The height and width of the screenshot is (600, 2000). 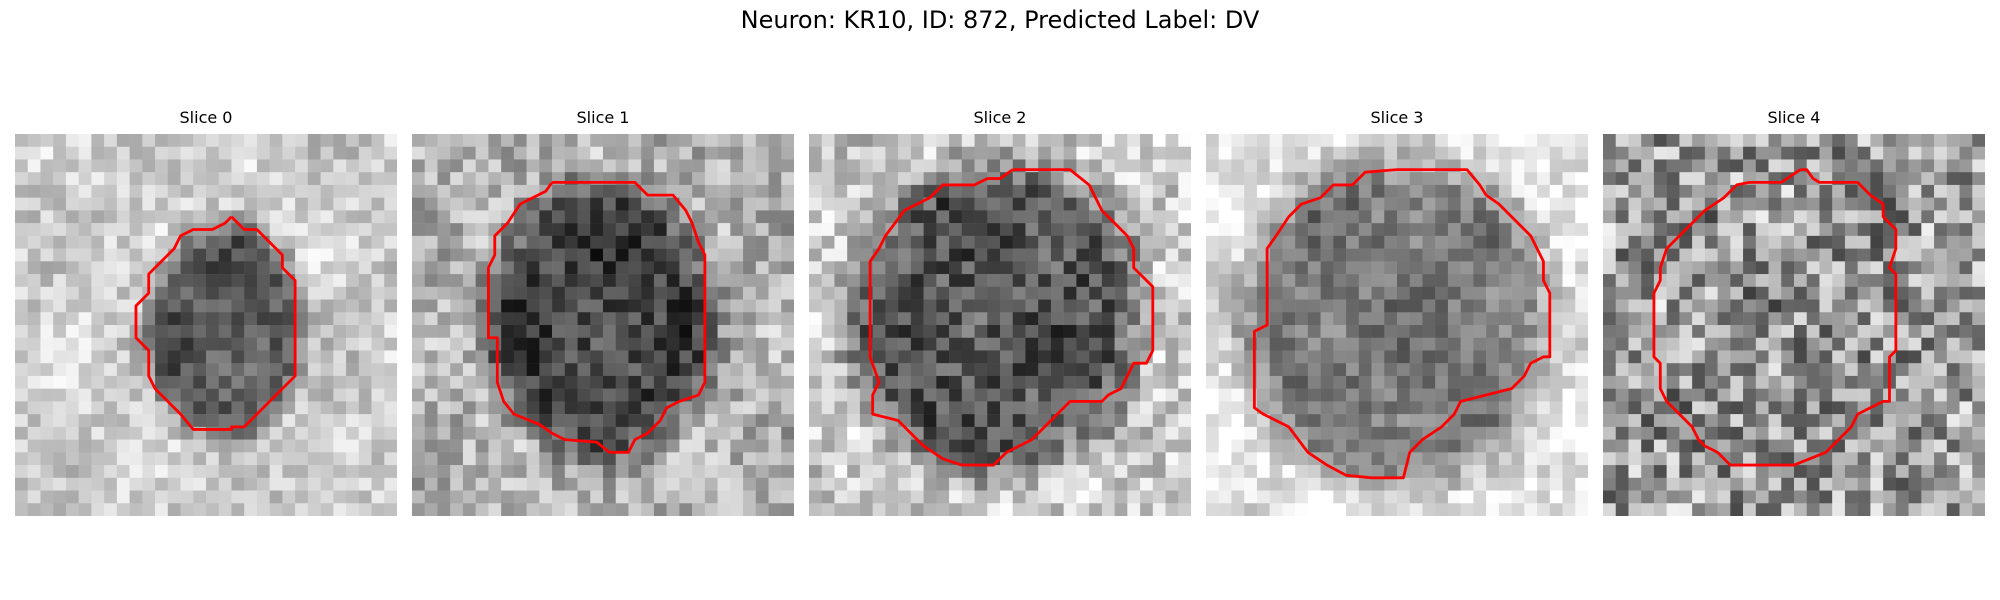 What do you see at coordinates (1794, 325) in the screenshot?
I see `slice-image` at bounding box center [1794, 325].